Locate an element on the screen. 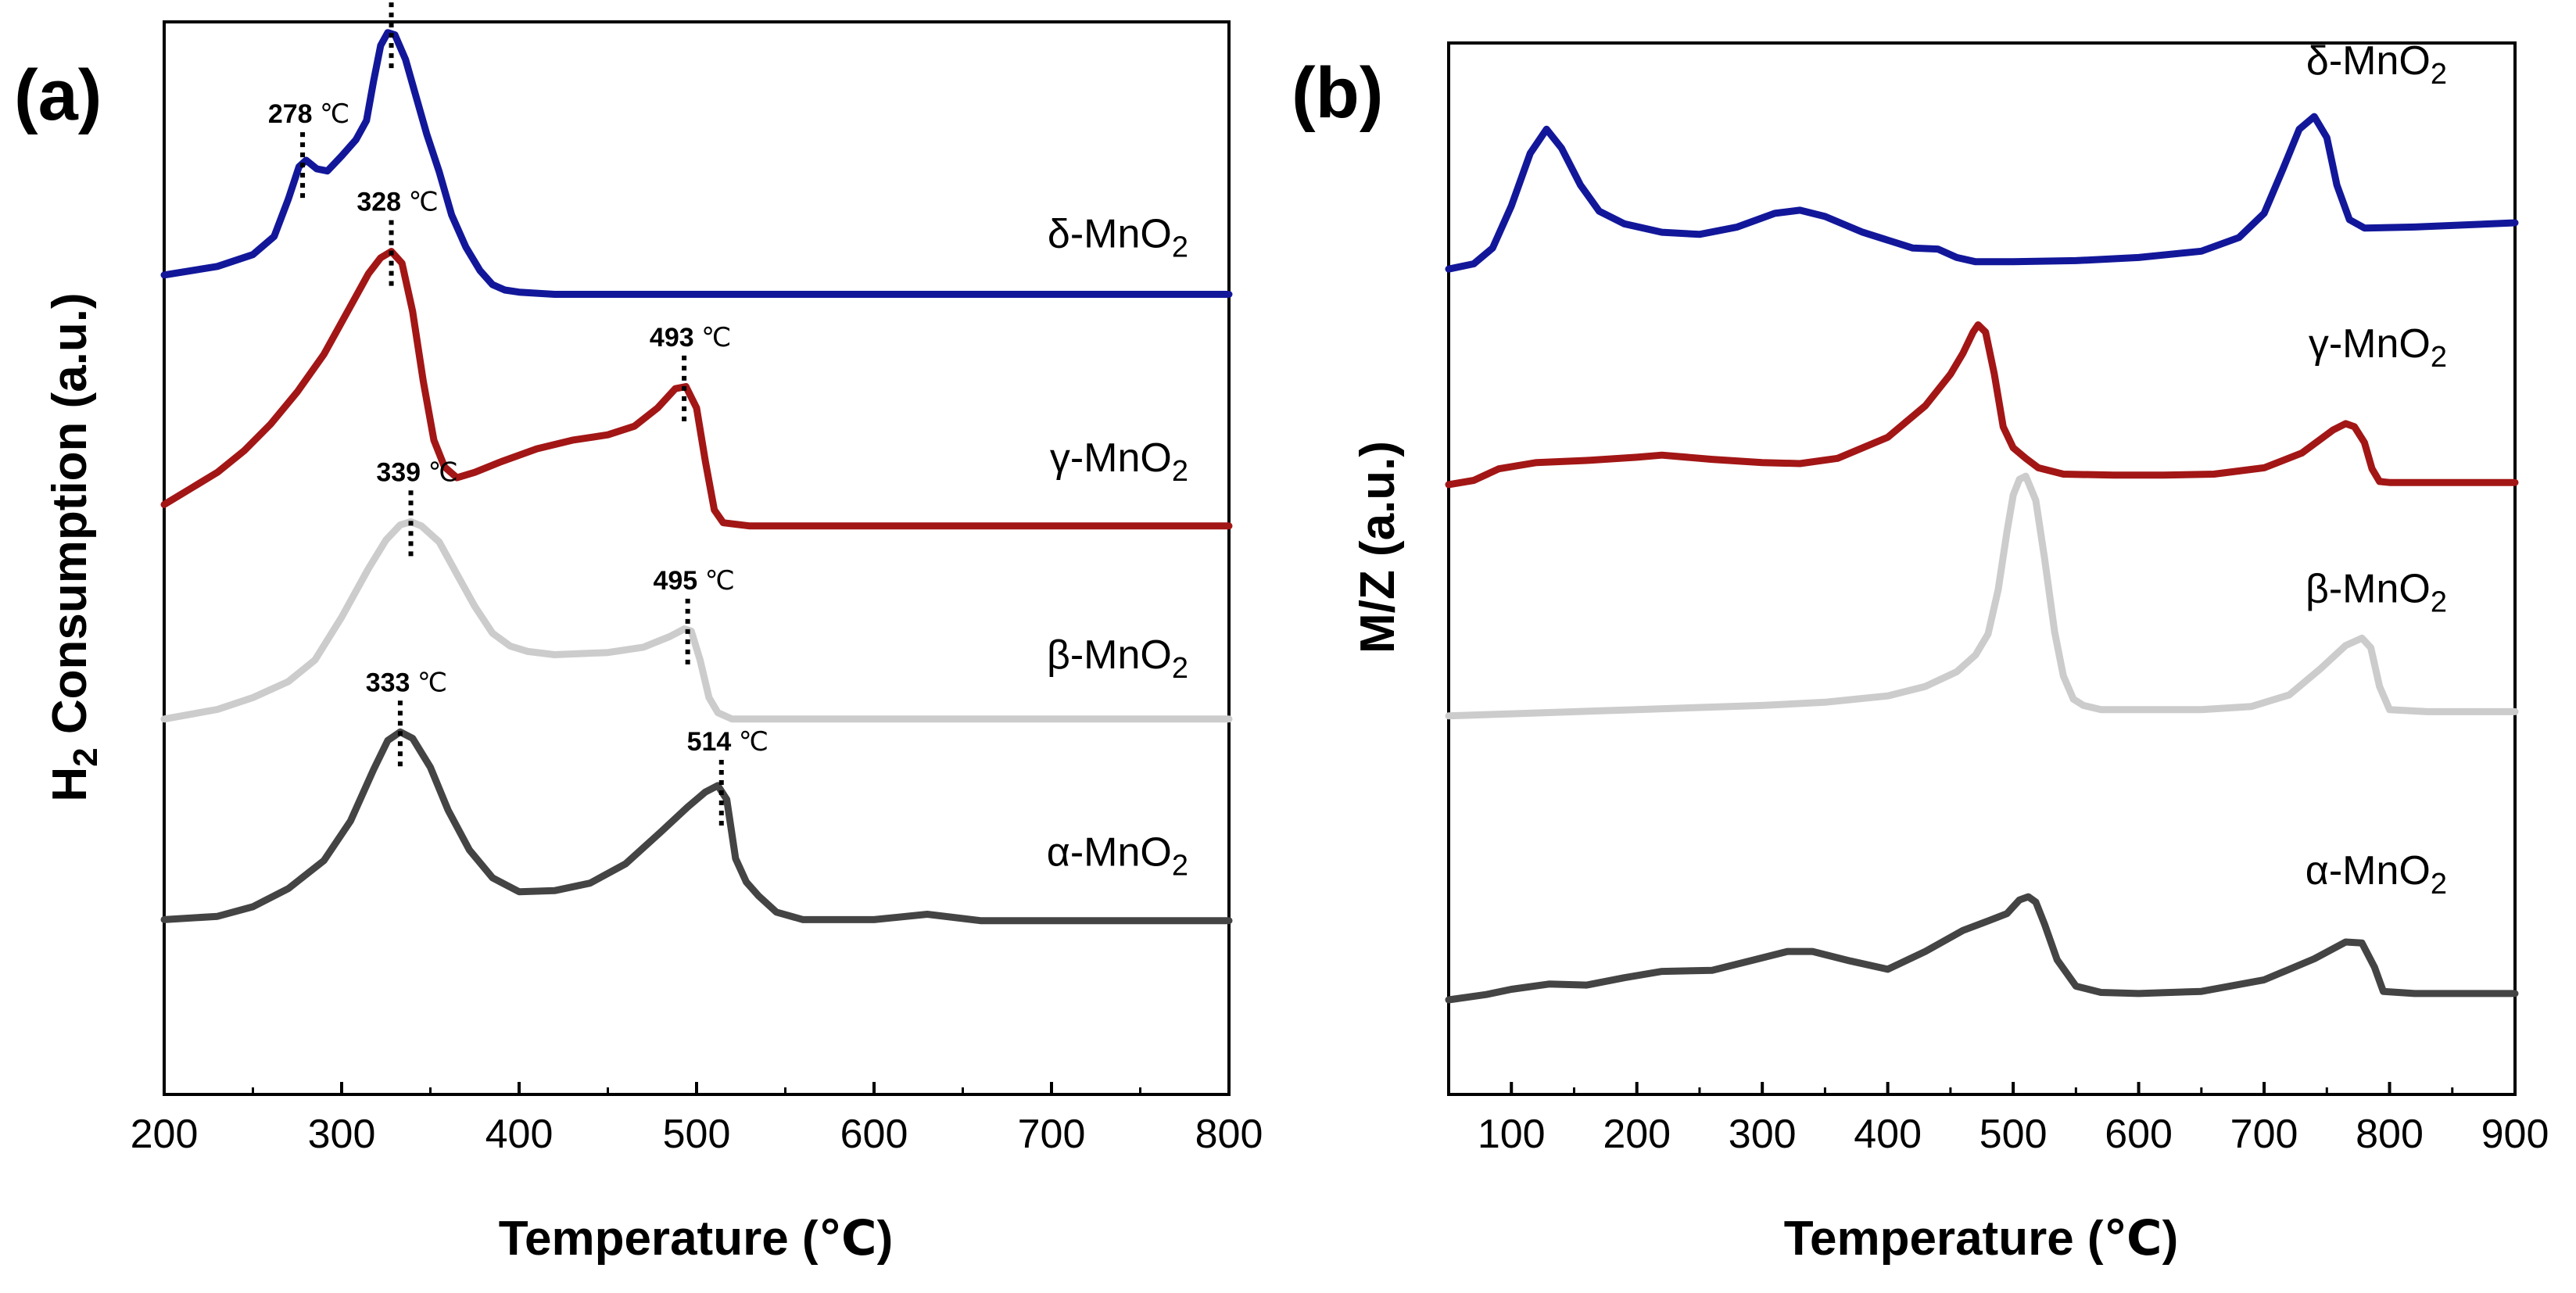 The image size is (2576, 1293). peak-marker-label-339: 339 ℃ is located at coordinates (417, 472).